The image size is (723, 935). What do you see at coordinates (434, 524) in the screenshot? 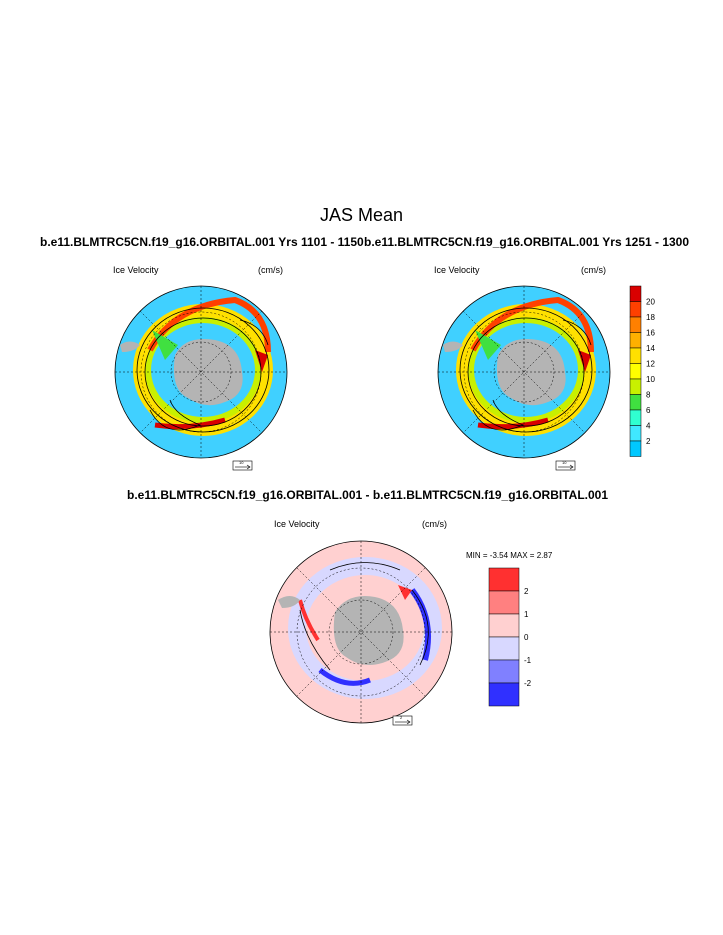
I see `panel-3-right-label: (cm/s)` at bounding box center [434, 524].